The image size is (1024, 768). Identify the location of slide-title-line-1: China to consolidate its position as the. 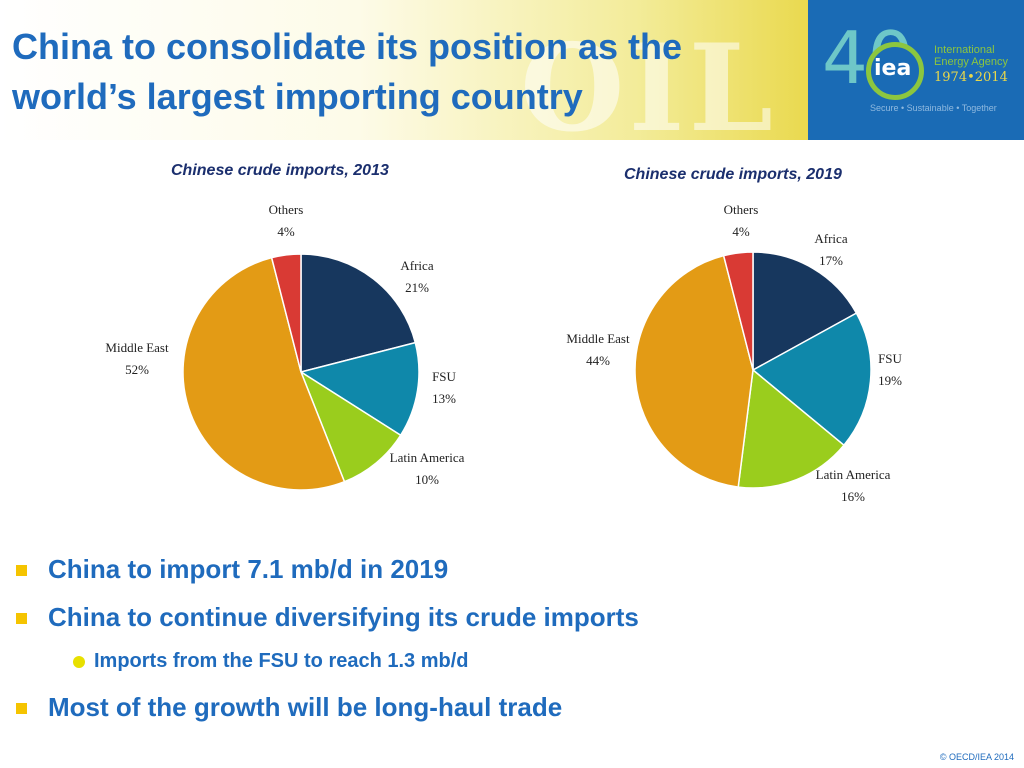
(347, 46).